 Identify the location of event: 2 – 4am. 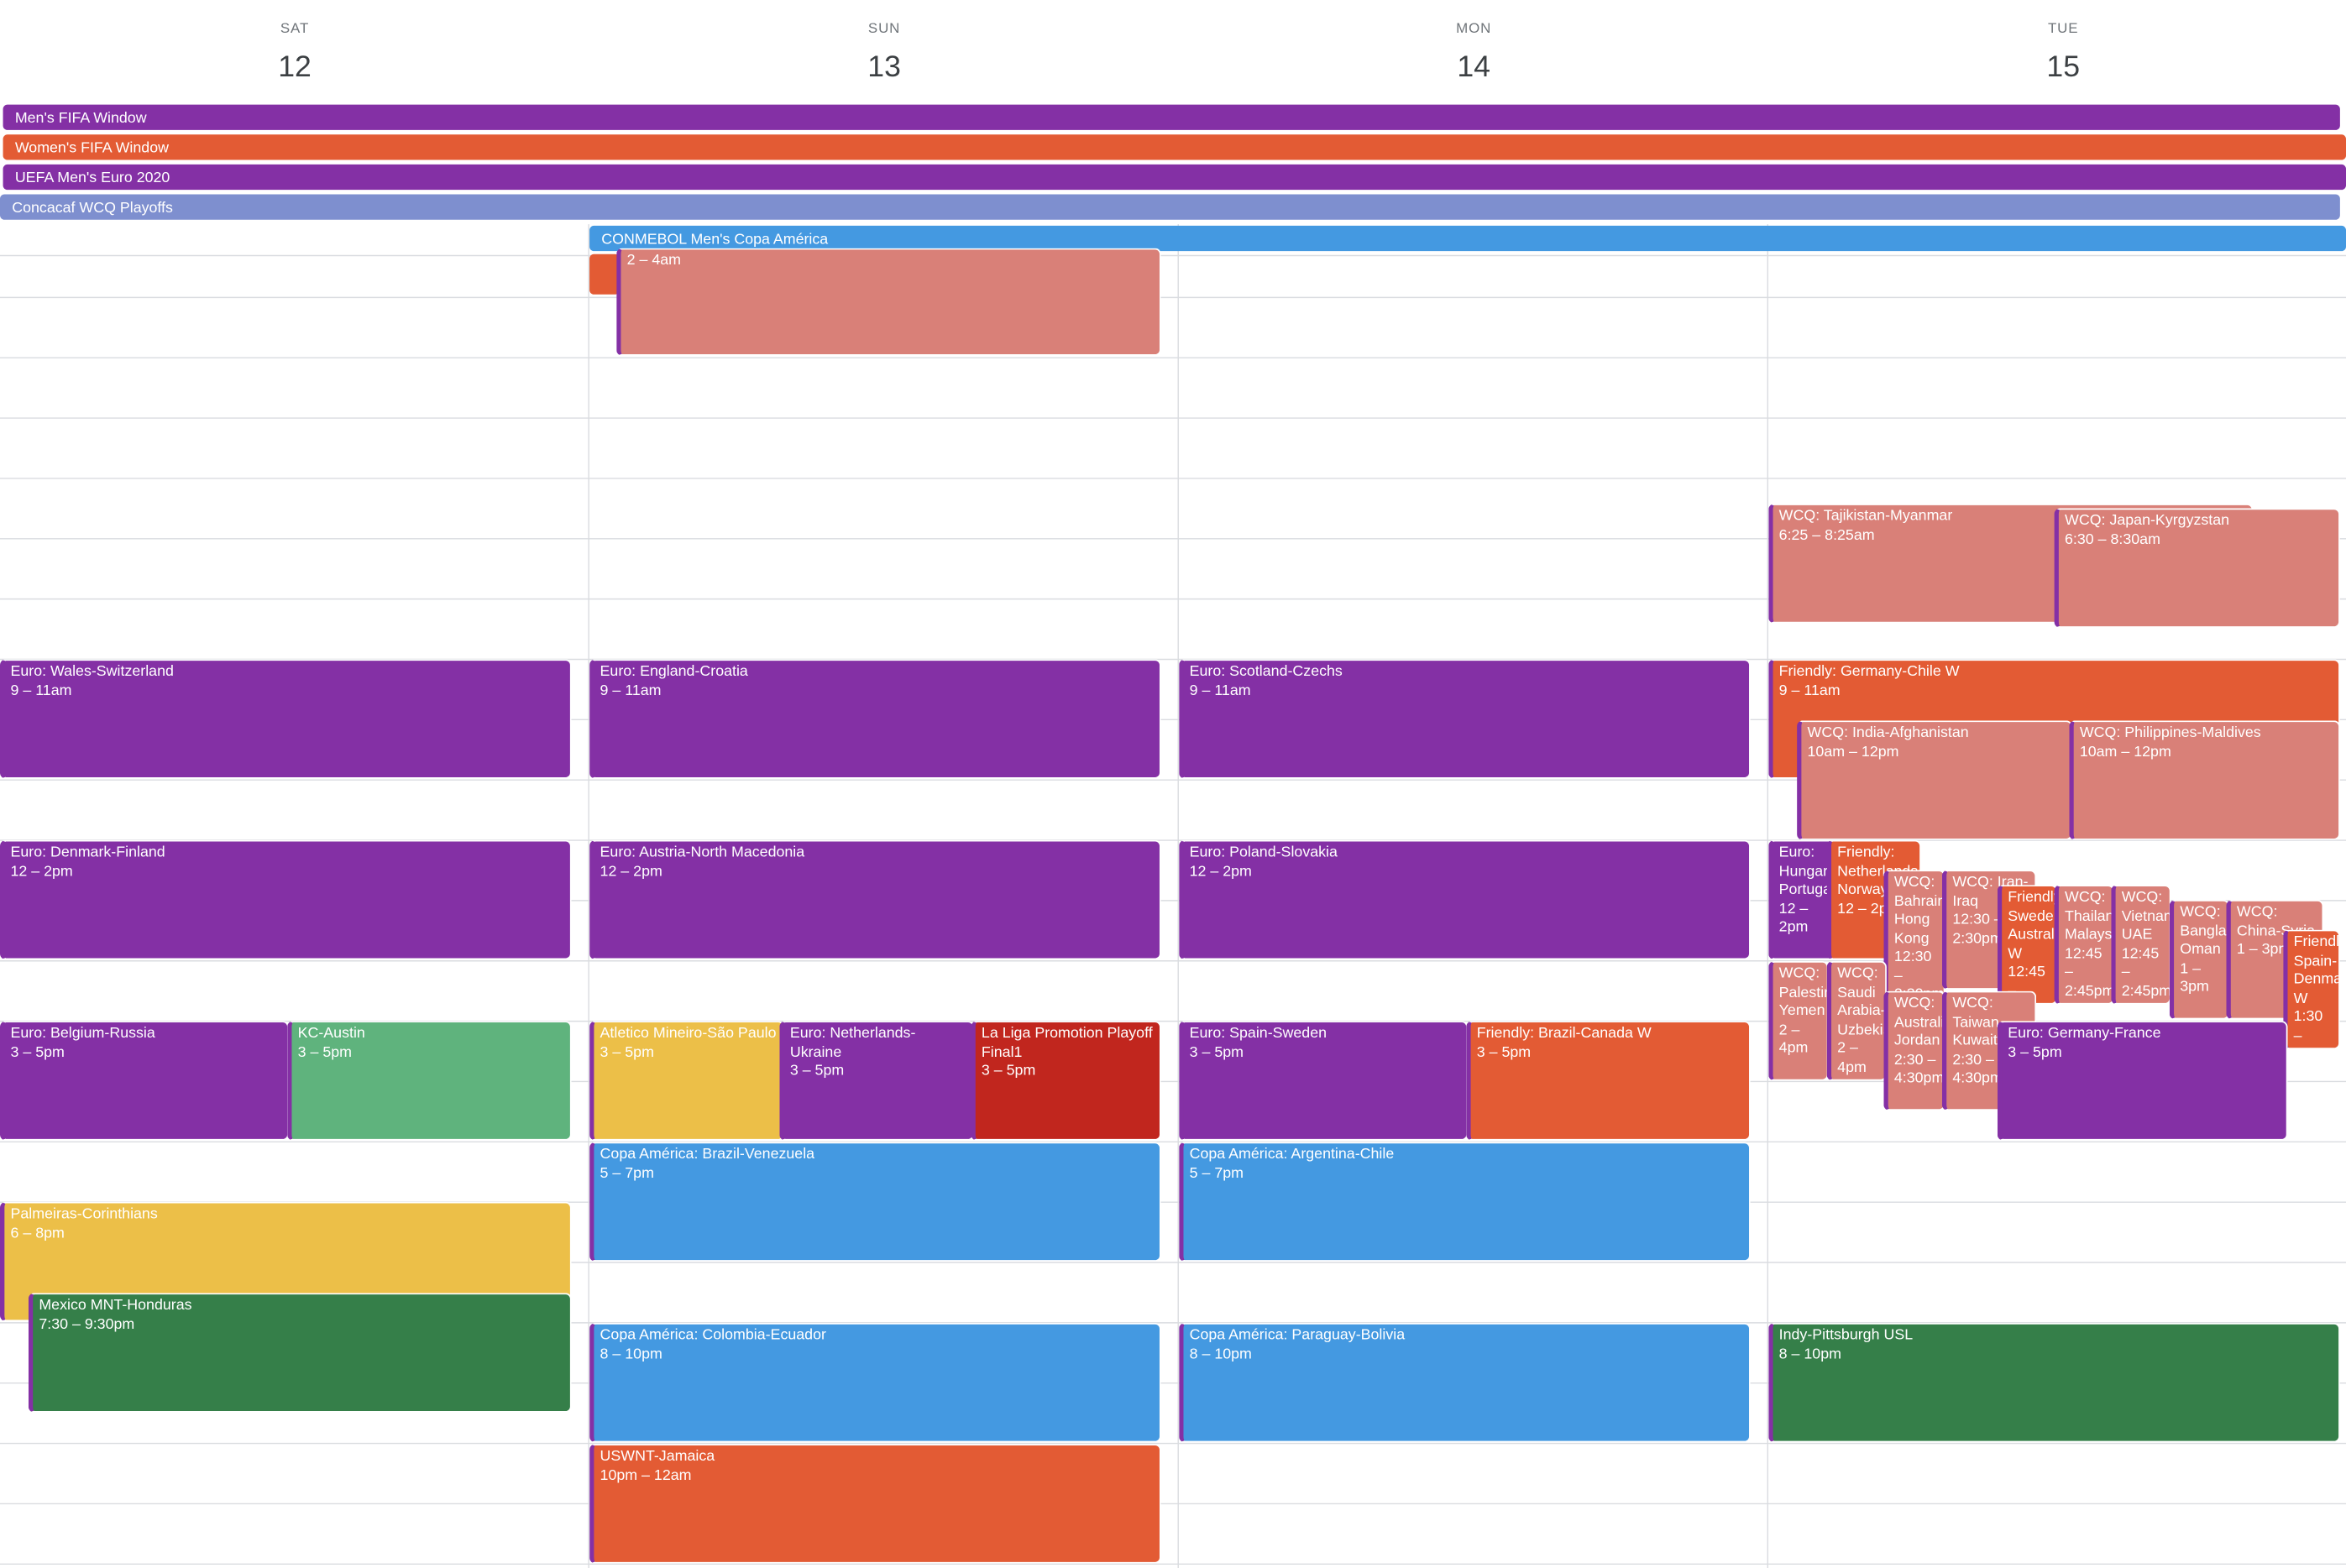
(888, 302).